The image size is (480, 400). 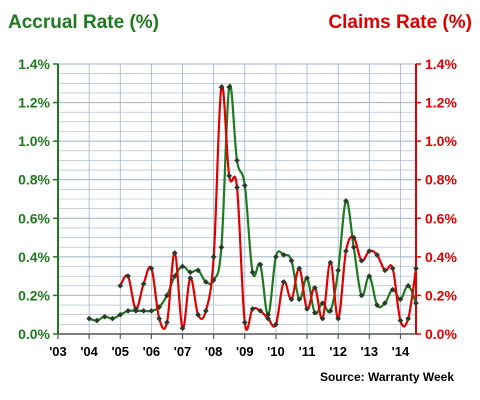 What do you see at coordinates (441, 334) in the screenshot?
I see `right-tick-label: 0.0%` at bounding box center [441, 334].